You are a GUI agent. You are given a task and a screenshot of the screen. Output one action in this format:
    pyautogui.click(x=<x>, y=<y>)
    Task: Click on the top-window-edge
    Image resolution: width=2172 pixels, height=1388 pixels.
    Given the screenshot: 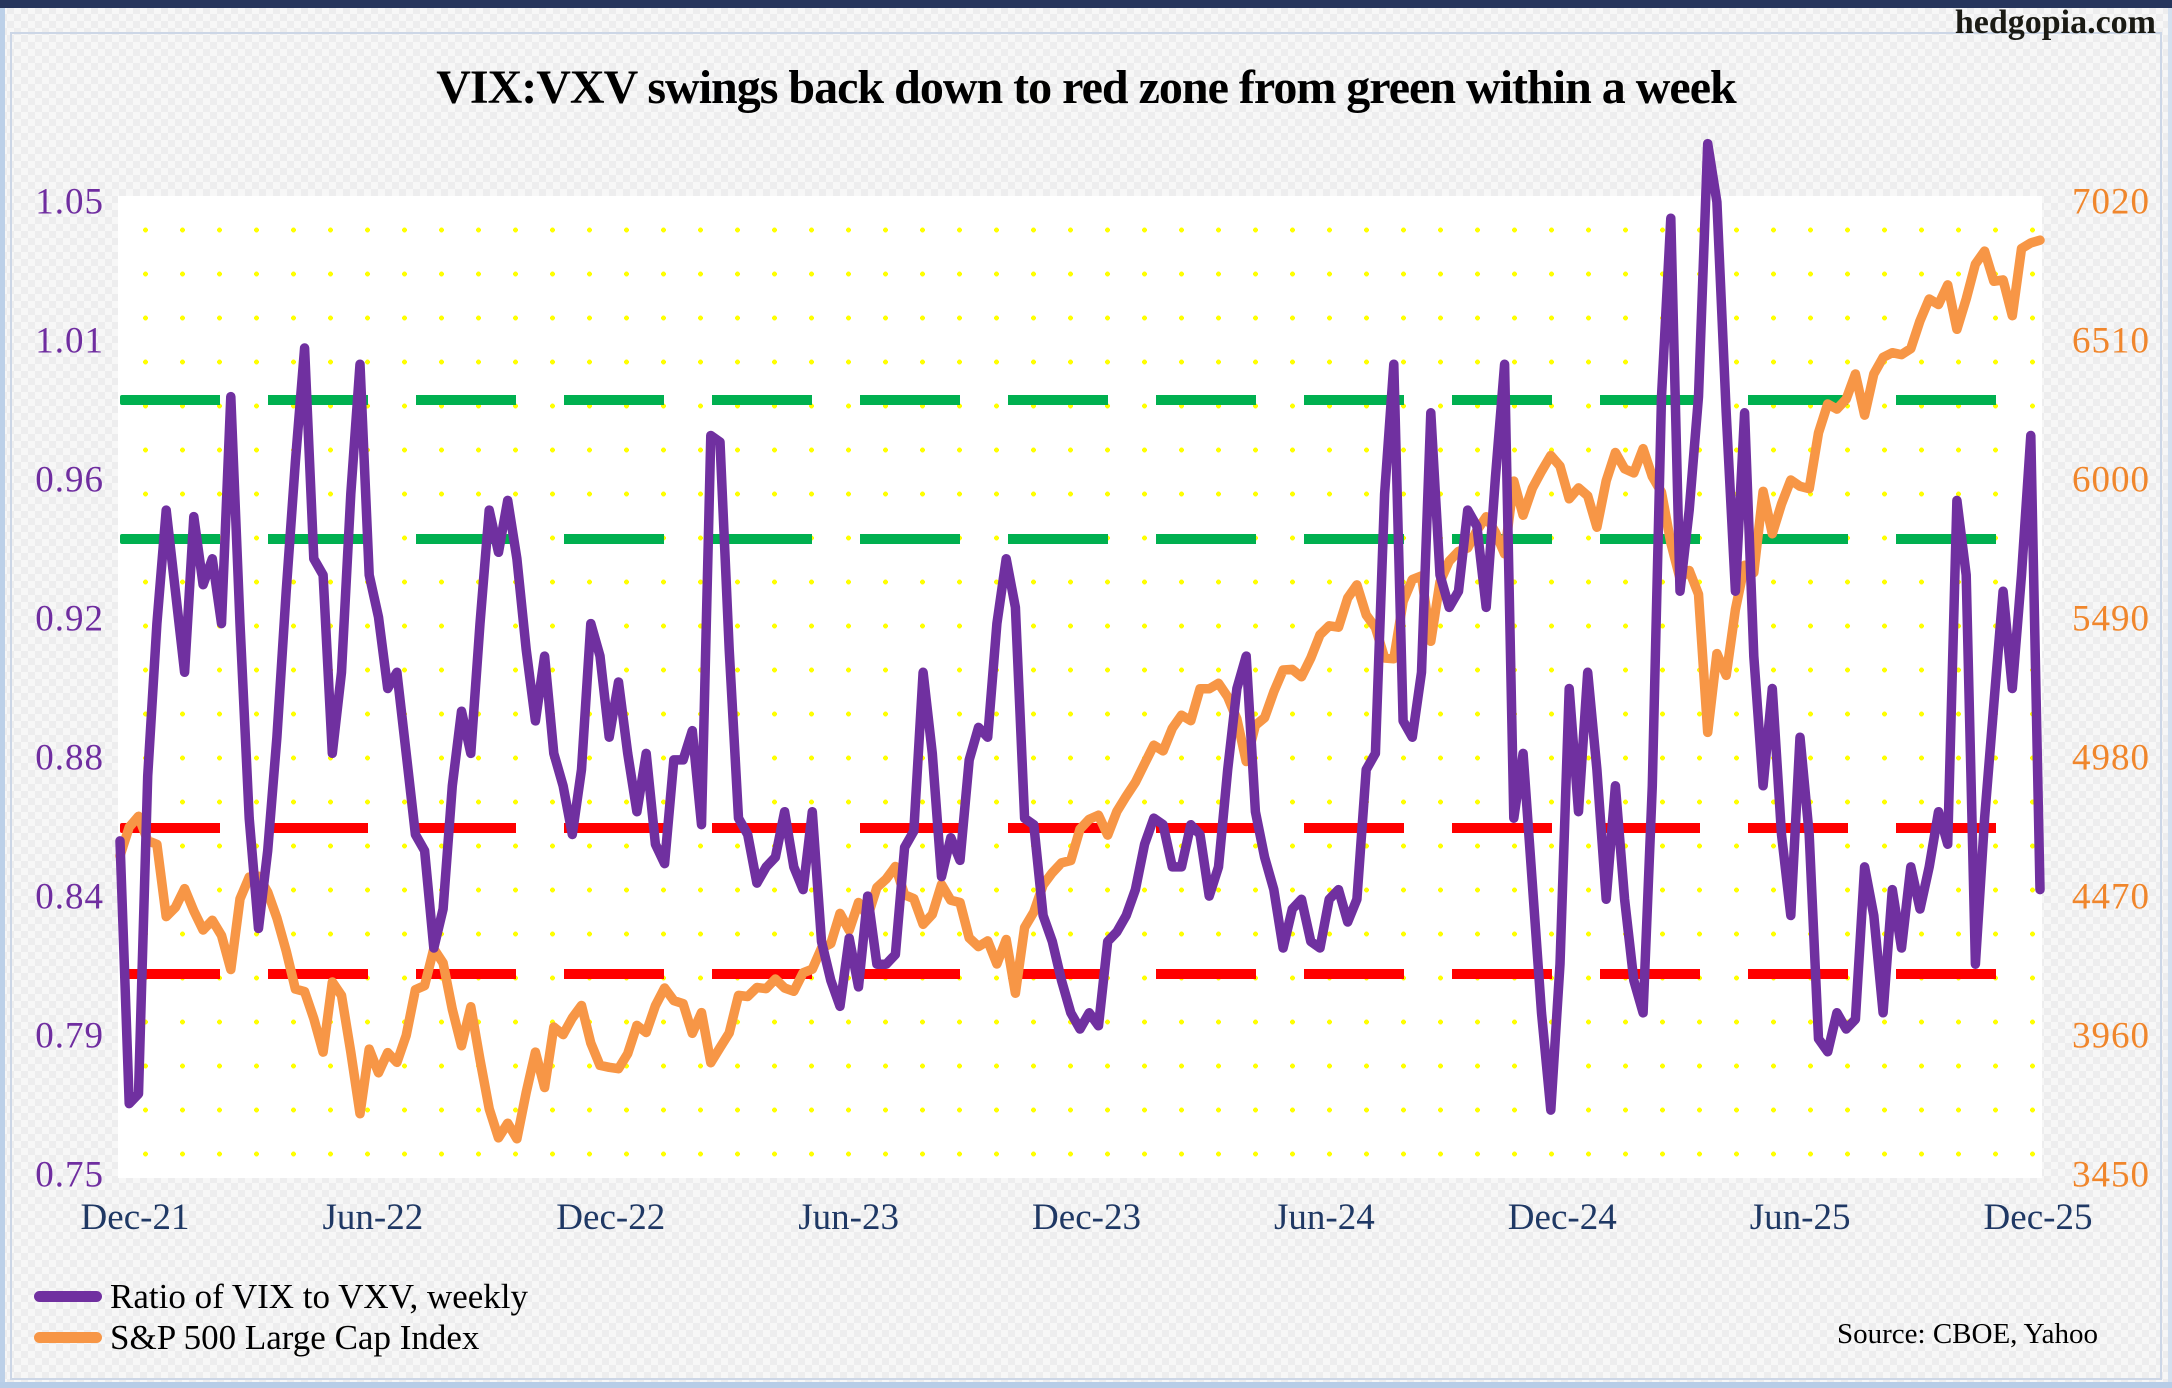 What is the action you would take?
    pyautogui.click(x=1086, y=4)
    